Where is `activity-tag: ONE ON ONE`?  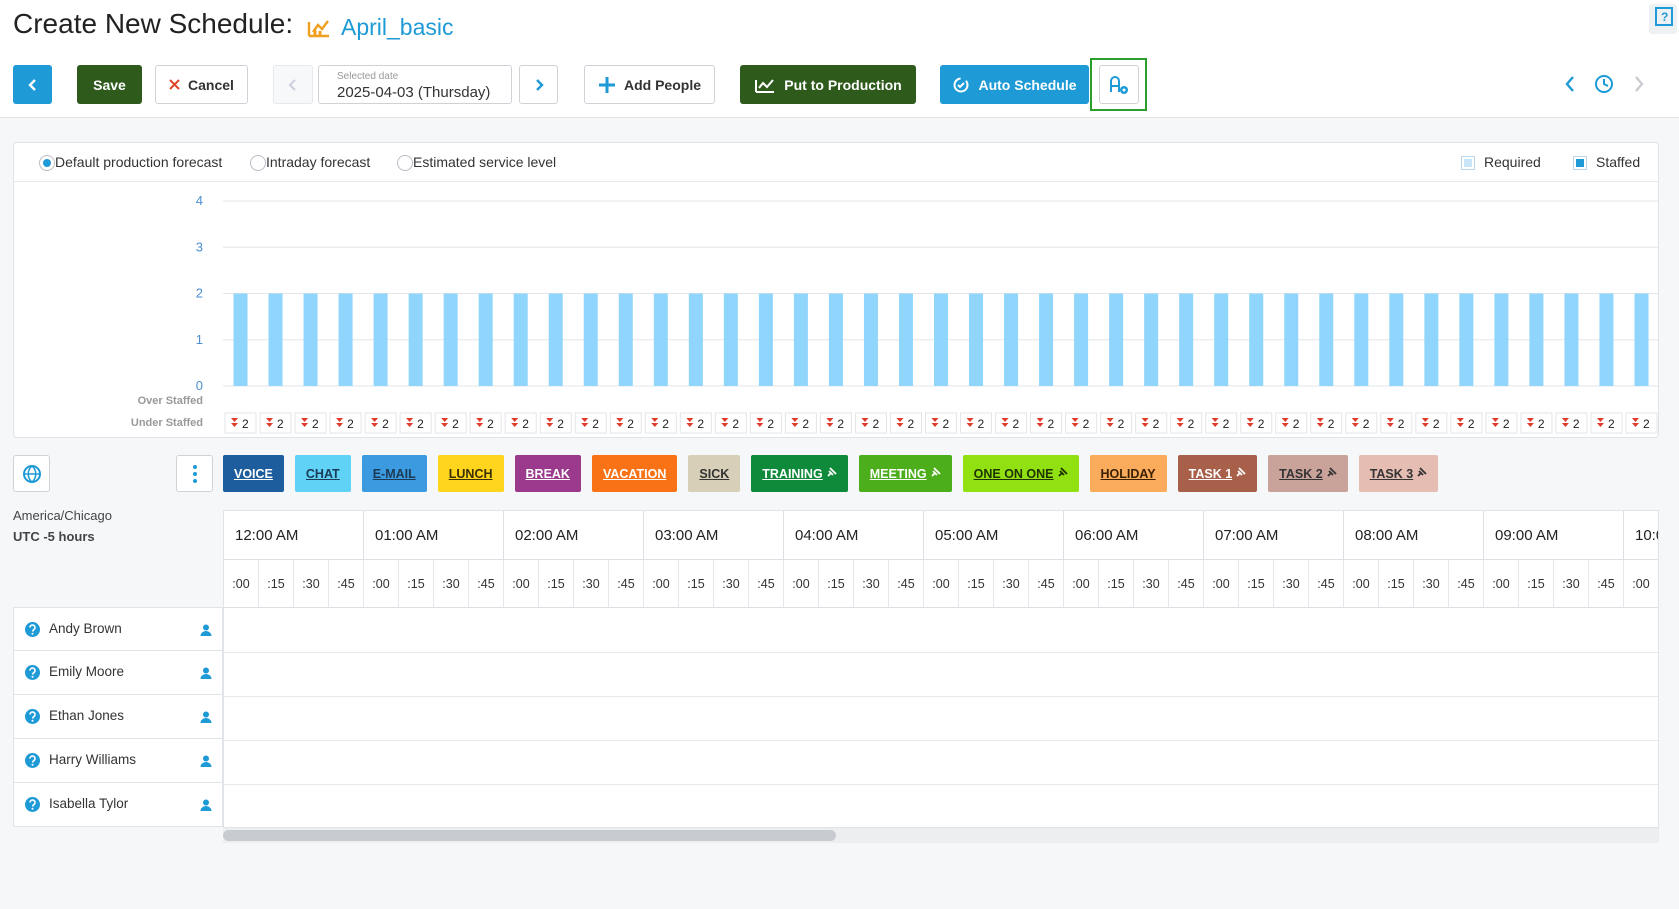
activity-tag: ONE ON ONE is located at coordinates (1020, 473).